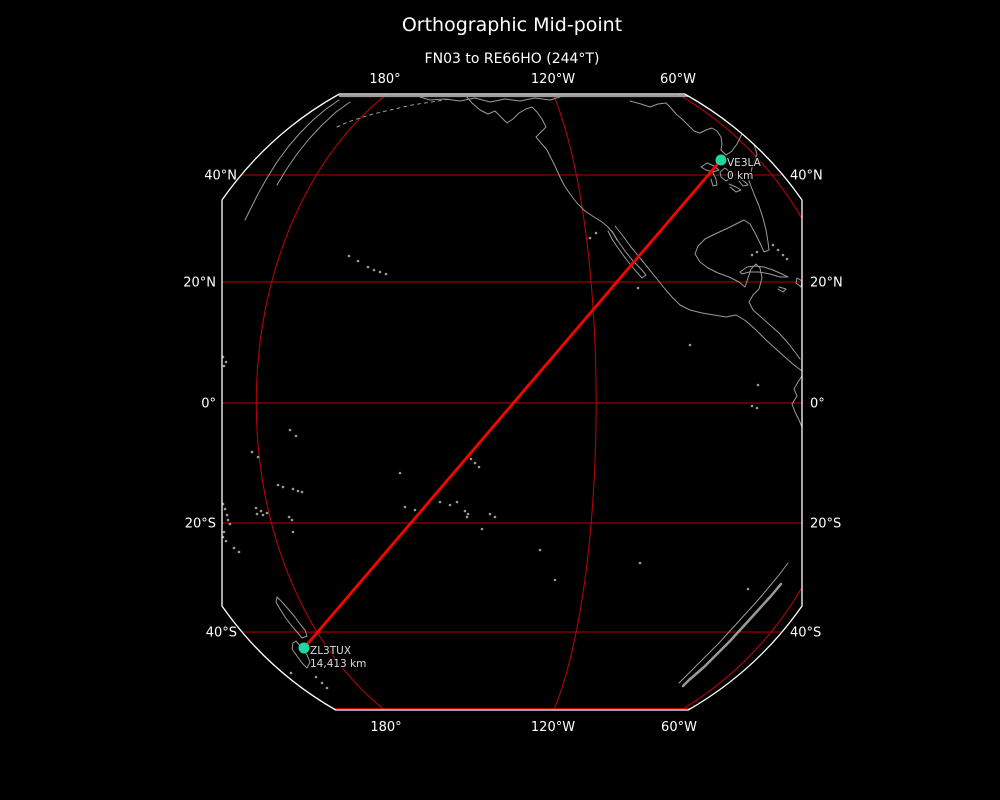  Describe the element at coordinates (208, 404) in the screenshot. I see `tick-label-left: 0°` at that location.